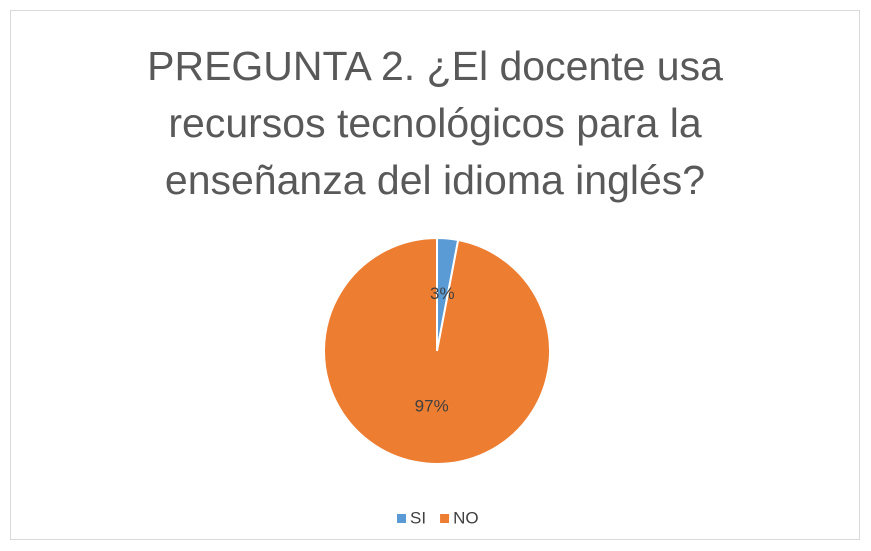 The height and width of the screenshot is (551, 871). What do you see at coordinates (437, 350) in the screenshot?
I see `pie-slice` at bounding box center [437, 350].